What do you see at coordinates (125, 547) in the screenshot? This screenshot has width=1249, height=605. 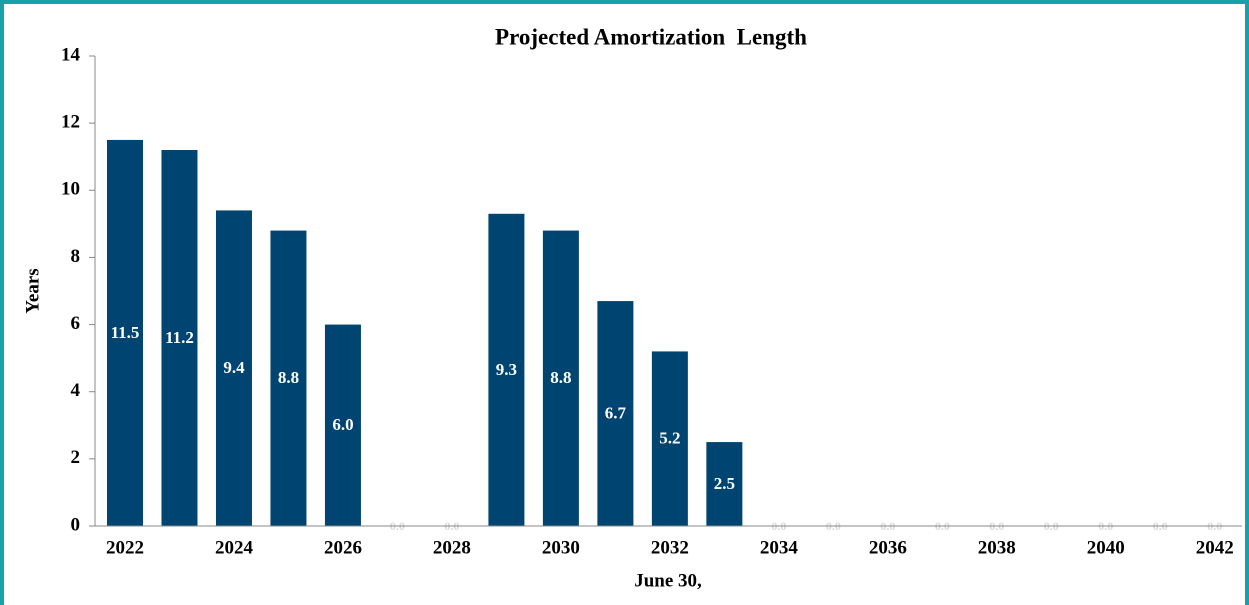 I see `x-tick-label: 2022` at bounding box center [125, 547].